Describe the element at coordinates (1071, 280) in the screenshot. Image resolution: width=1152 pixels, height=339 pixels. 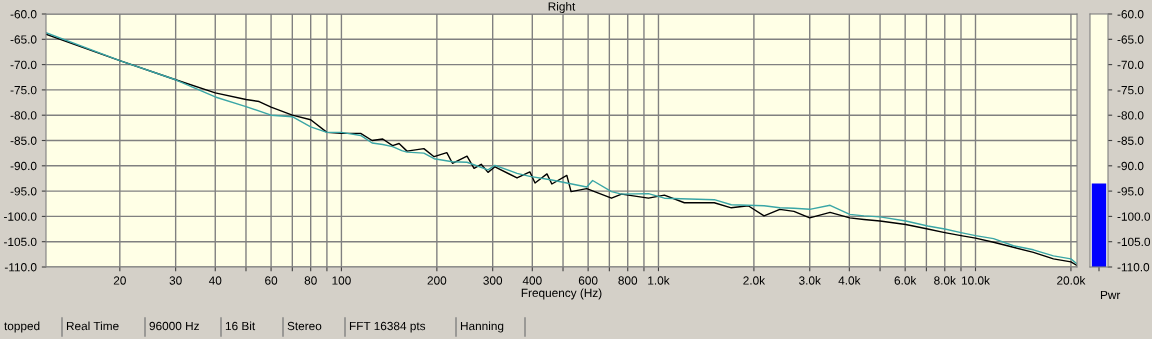
I see `x-tick-label: 20.0k` at that location.